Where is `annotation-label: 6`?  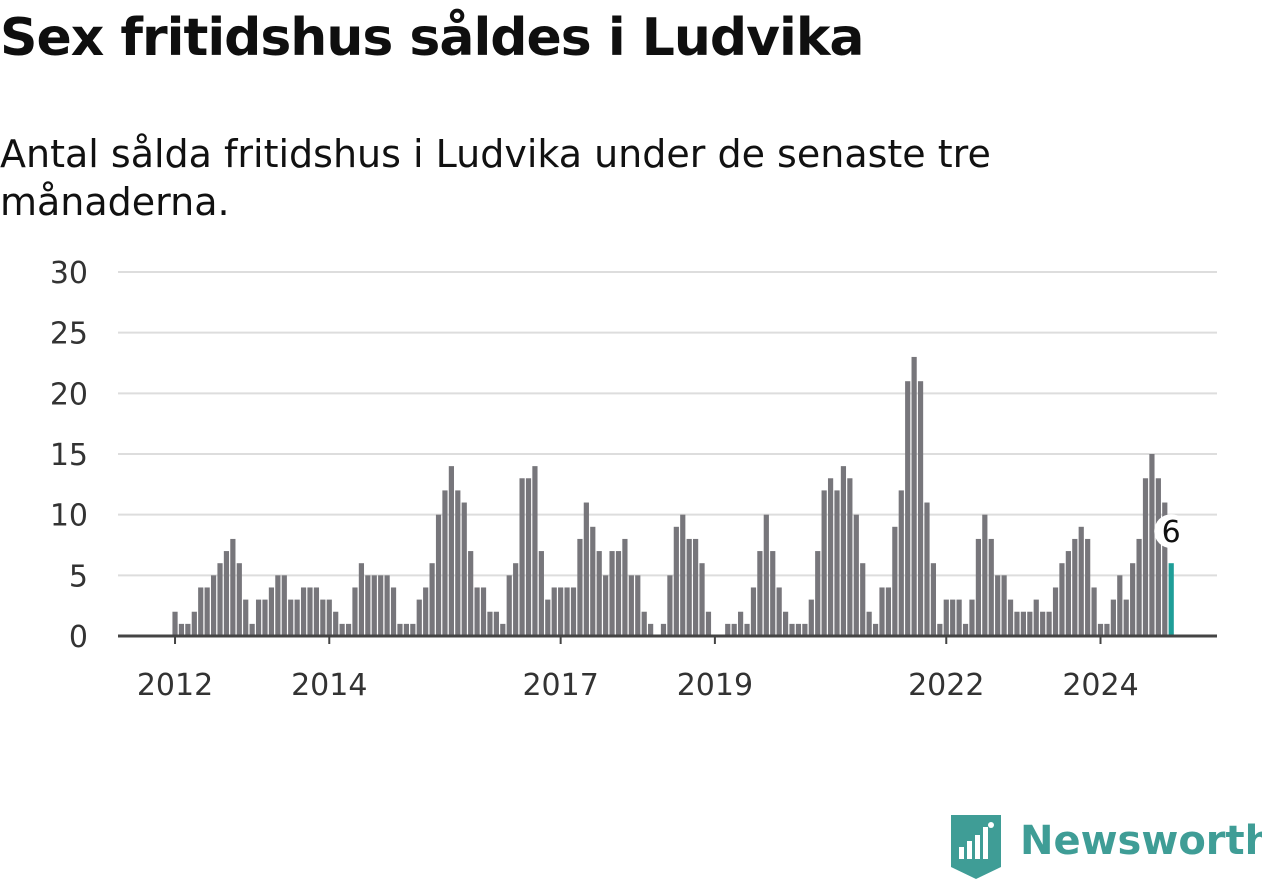 annotation-label: 6 is located at coordinates (1171, 532).